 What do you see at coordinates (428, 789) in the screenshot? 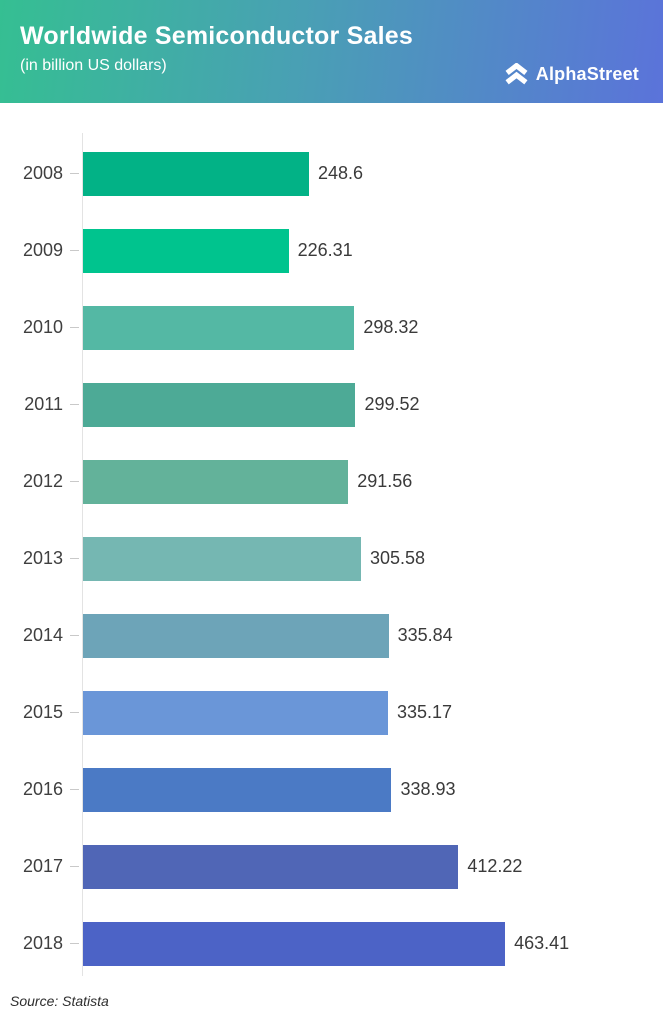
I see `bar-value-label: 338.93` at bounding box center [428, 789].